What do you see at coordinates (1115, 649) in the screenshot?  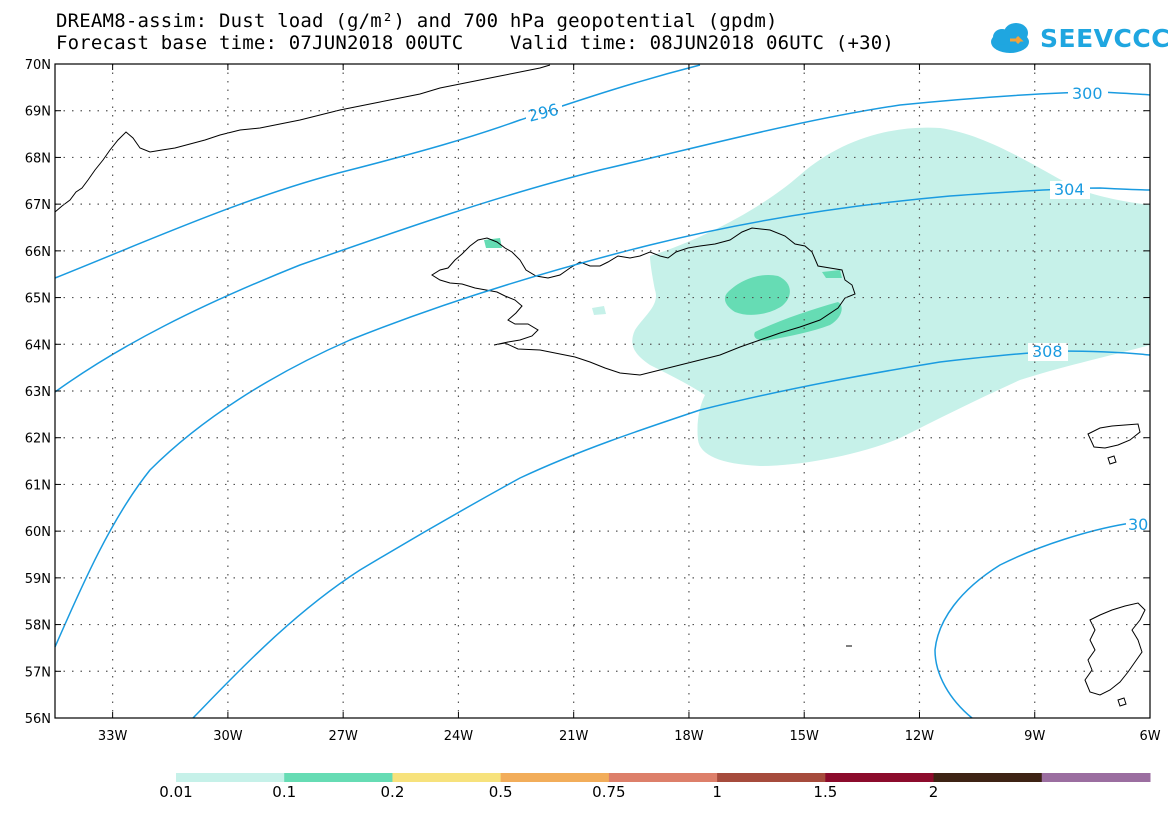 I see `coastline-scotland` at bounding box center [1115, 649].